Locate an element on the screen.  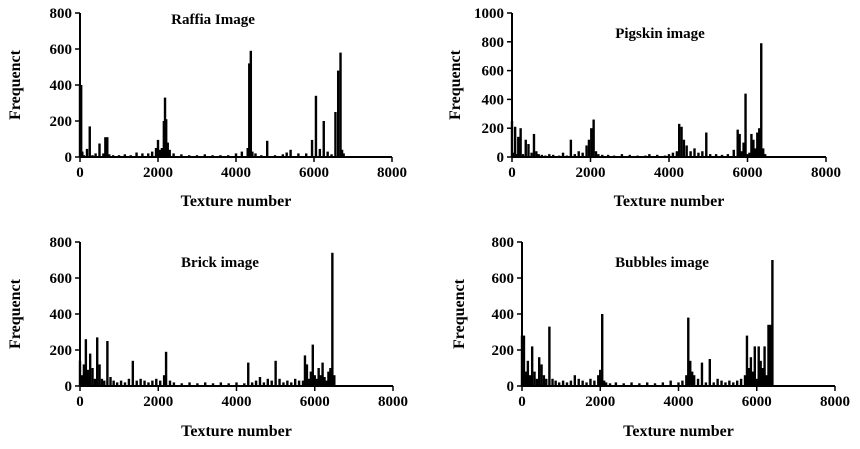
x-axis-label: Texture number is located at coordinates (669, 201).